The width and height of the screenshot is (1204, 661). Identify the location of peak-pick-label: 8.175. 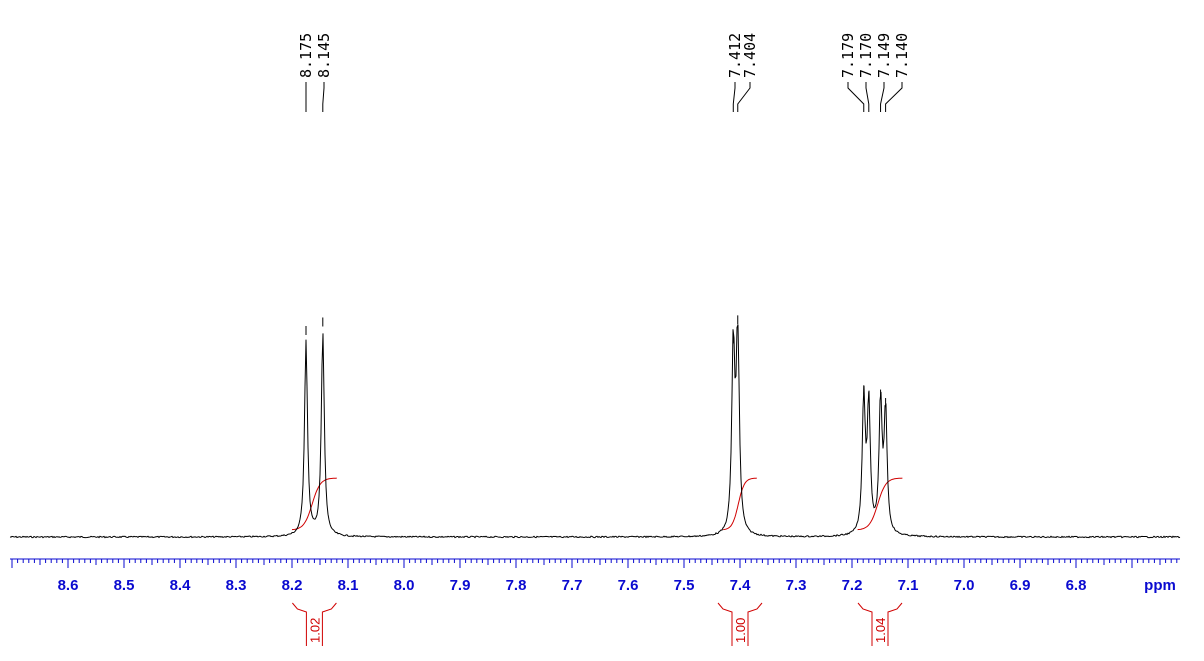
(306, 55).